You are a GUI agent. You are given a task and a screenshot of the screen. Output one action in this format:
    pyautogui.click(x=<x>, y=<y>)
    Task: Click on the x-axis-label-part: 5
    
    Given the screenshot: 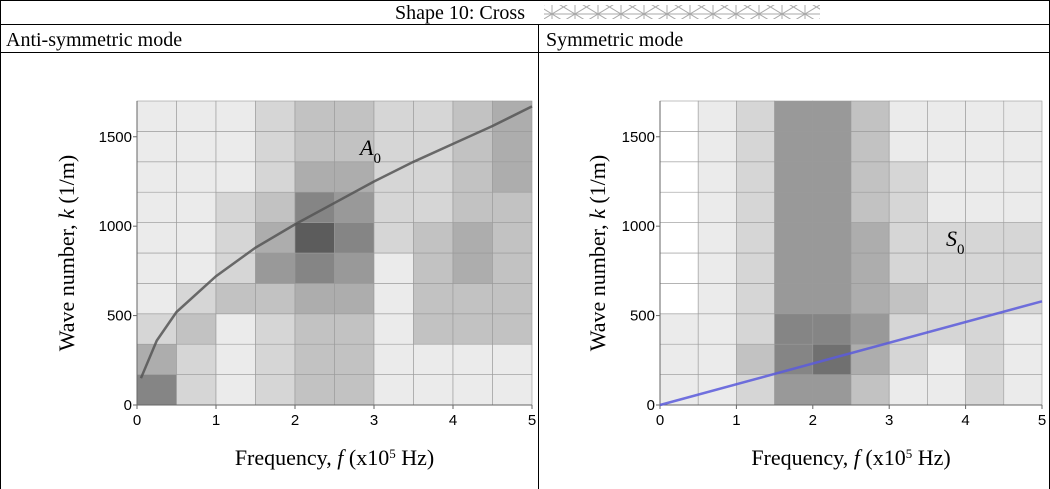 What is the action you would take?
    pyautogui.click(x=909, y=453)
    